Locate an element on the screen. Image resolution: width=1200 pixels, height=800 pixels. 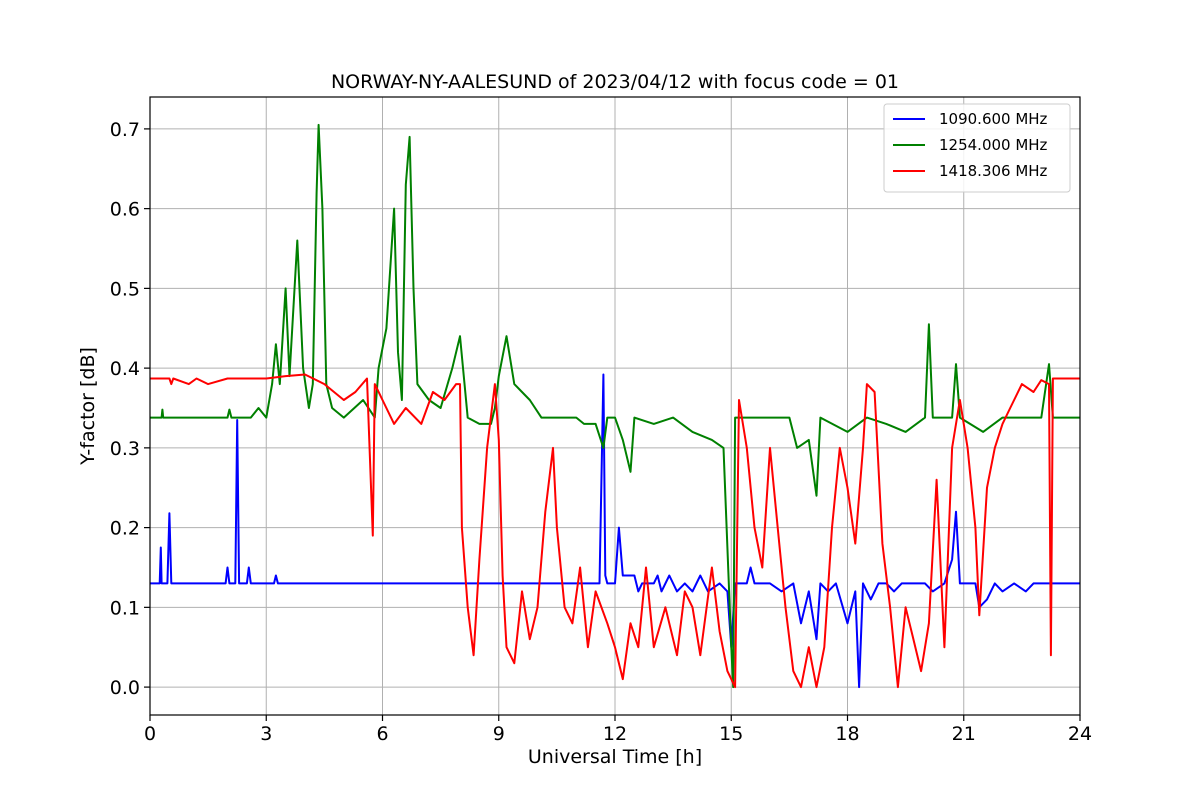
x-tick-label: 9 is located at coordinates (499, 734).